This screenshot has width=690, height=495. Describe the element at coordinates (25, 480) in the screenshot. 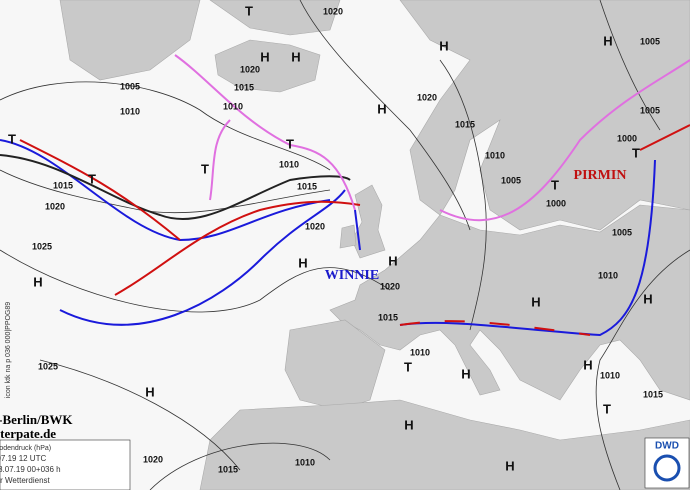

I see `info-text: © Deutscher Wetterdienst` at that location.